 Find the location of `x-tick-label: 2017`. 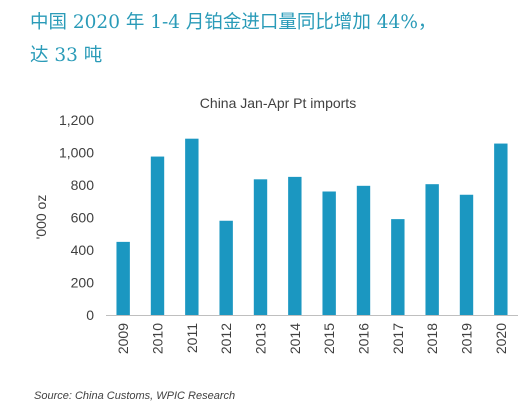

x-tick-label: 2017 is located at coordinates (398, 338).